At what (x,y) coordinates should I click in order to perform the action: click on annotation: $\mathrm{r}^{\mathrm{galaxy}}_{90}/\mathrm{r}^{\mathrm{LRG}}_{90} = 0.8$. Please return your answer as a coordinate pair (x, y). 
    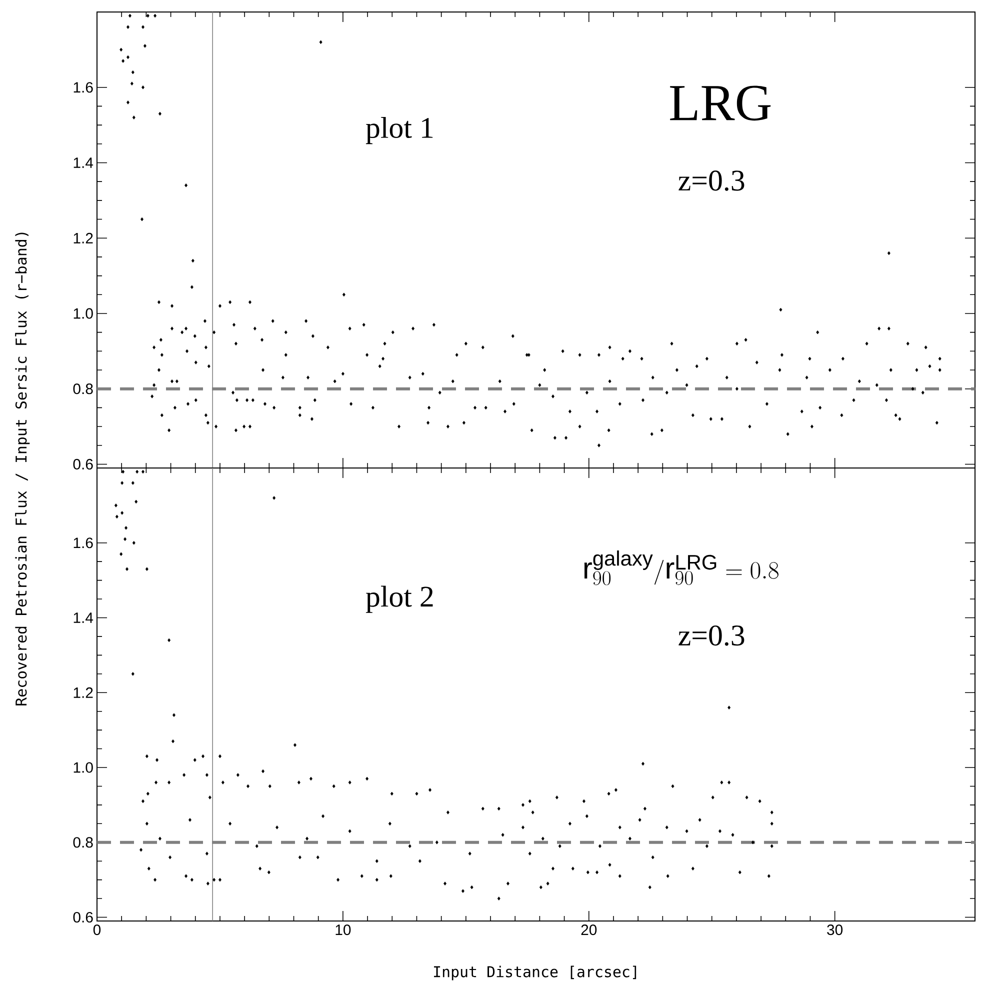
    Looking at the image, I should click on (681, 568).